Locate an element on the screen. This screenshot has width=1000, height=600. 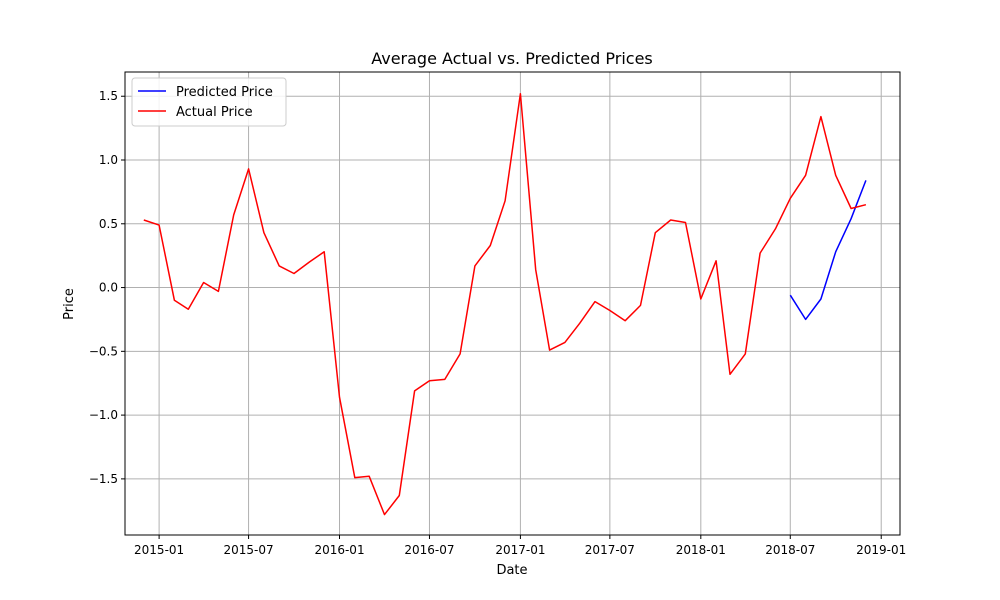
y-tick-label: −1.0 is located at coordinates (103, 415).